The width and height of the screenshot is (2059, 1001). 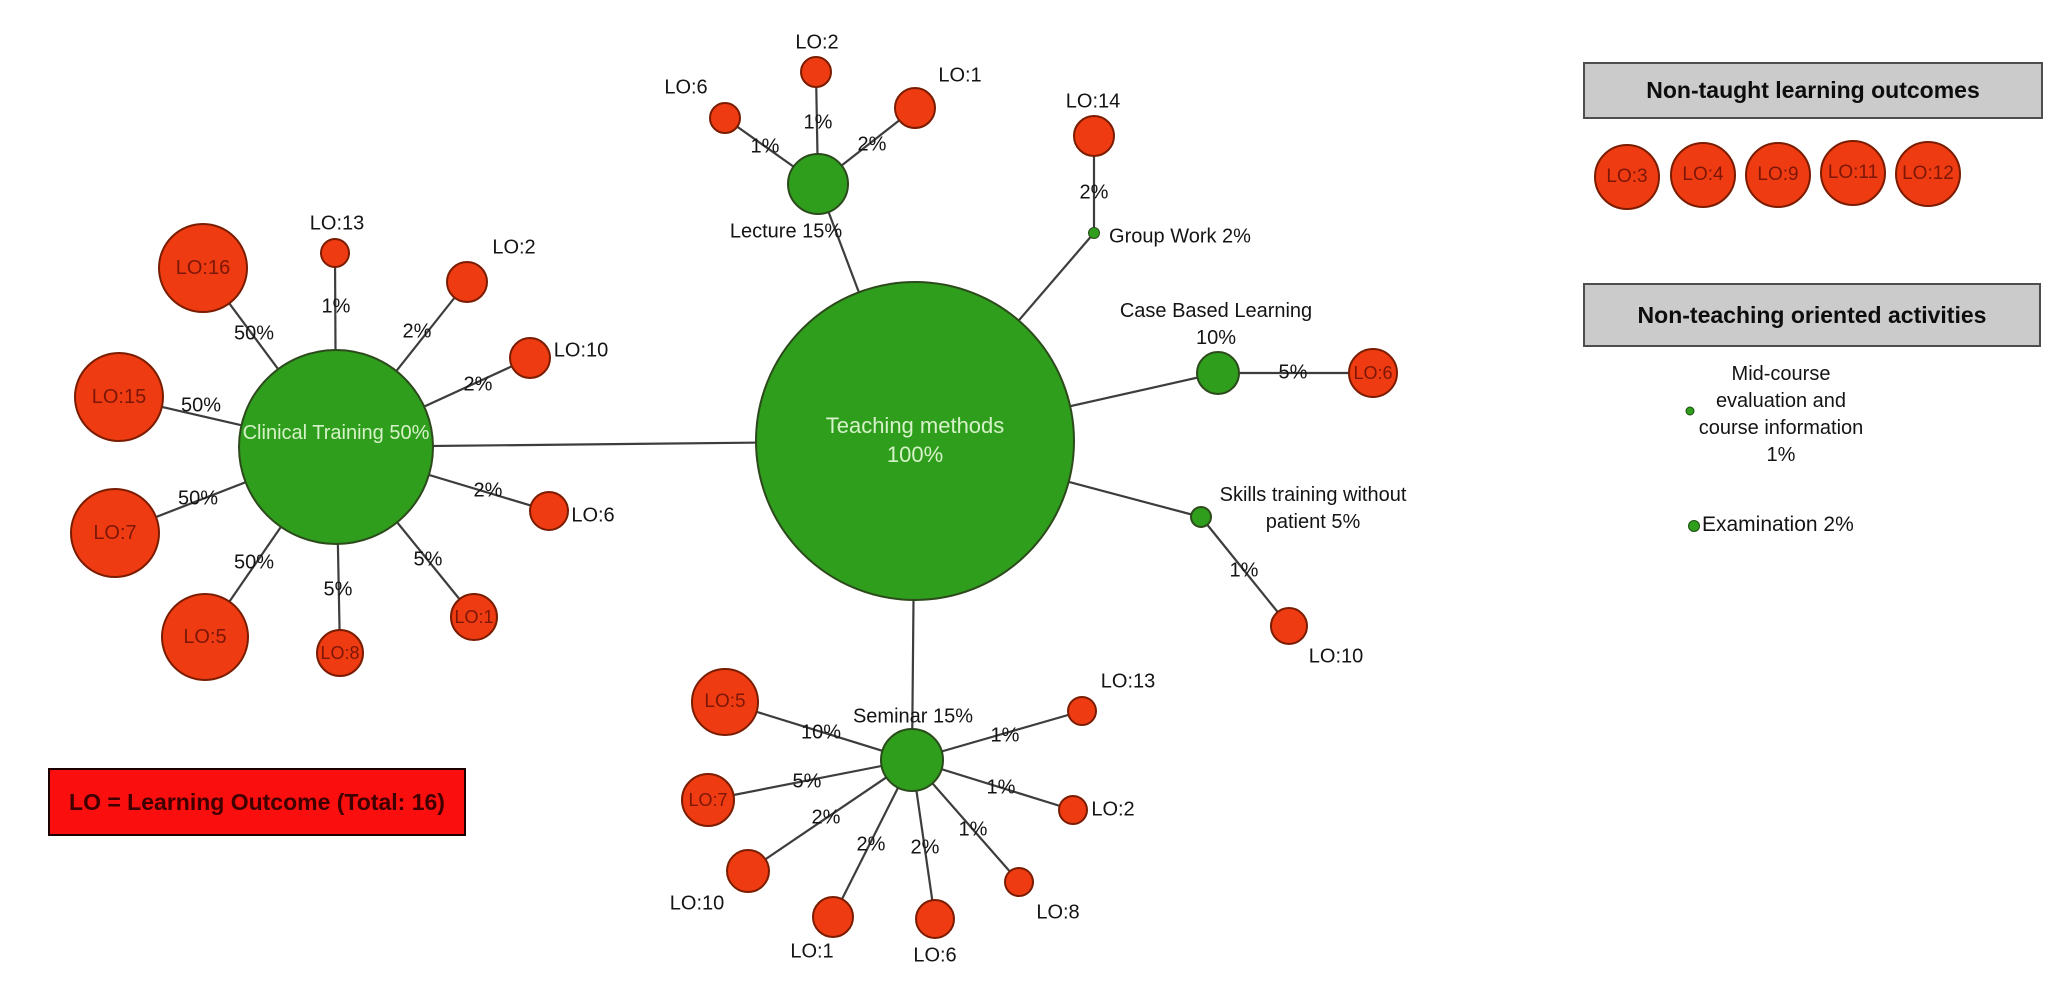 I want to click on node-label-seminar-lo1: LO:1, so click(x=811, y=952).